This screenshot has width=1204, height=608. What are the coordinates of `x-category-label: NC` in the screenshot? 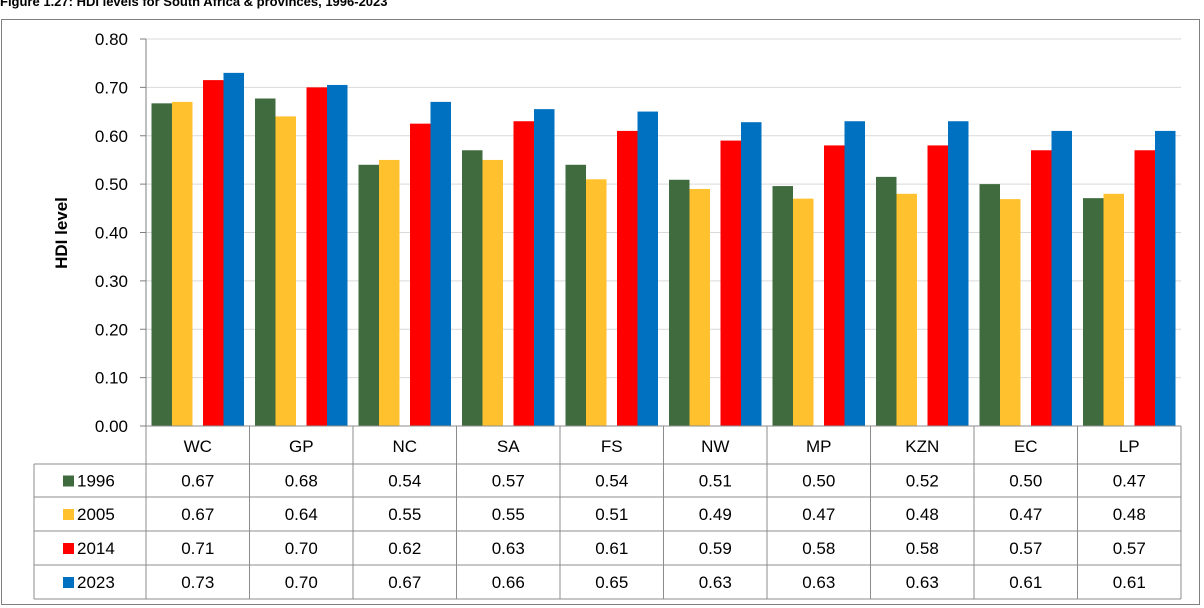 It's located at (404, 446).